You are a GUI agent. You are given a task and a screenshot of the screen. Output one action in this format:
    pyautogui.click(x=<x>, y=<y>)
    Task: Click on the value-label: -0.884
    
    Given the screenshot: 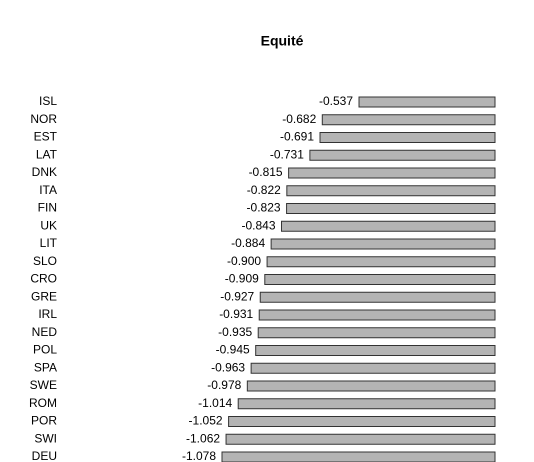 What is the action you would take?
    pyautogui.click(x=248, y=243)
    